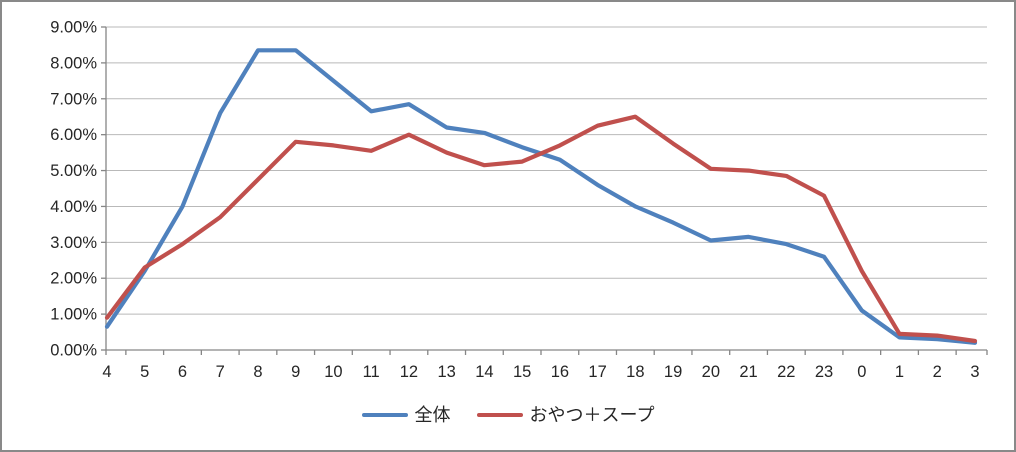  What do you see at coordinates (937, 372) in the screenshot?
I see `x-tick-label: 2` at bounding box center [937, 372].